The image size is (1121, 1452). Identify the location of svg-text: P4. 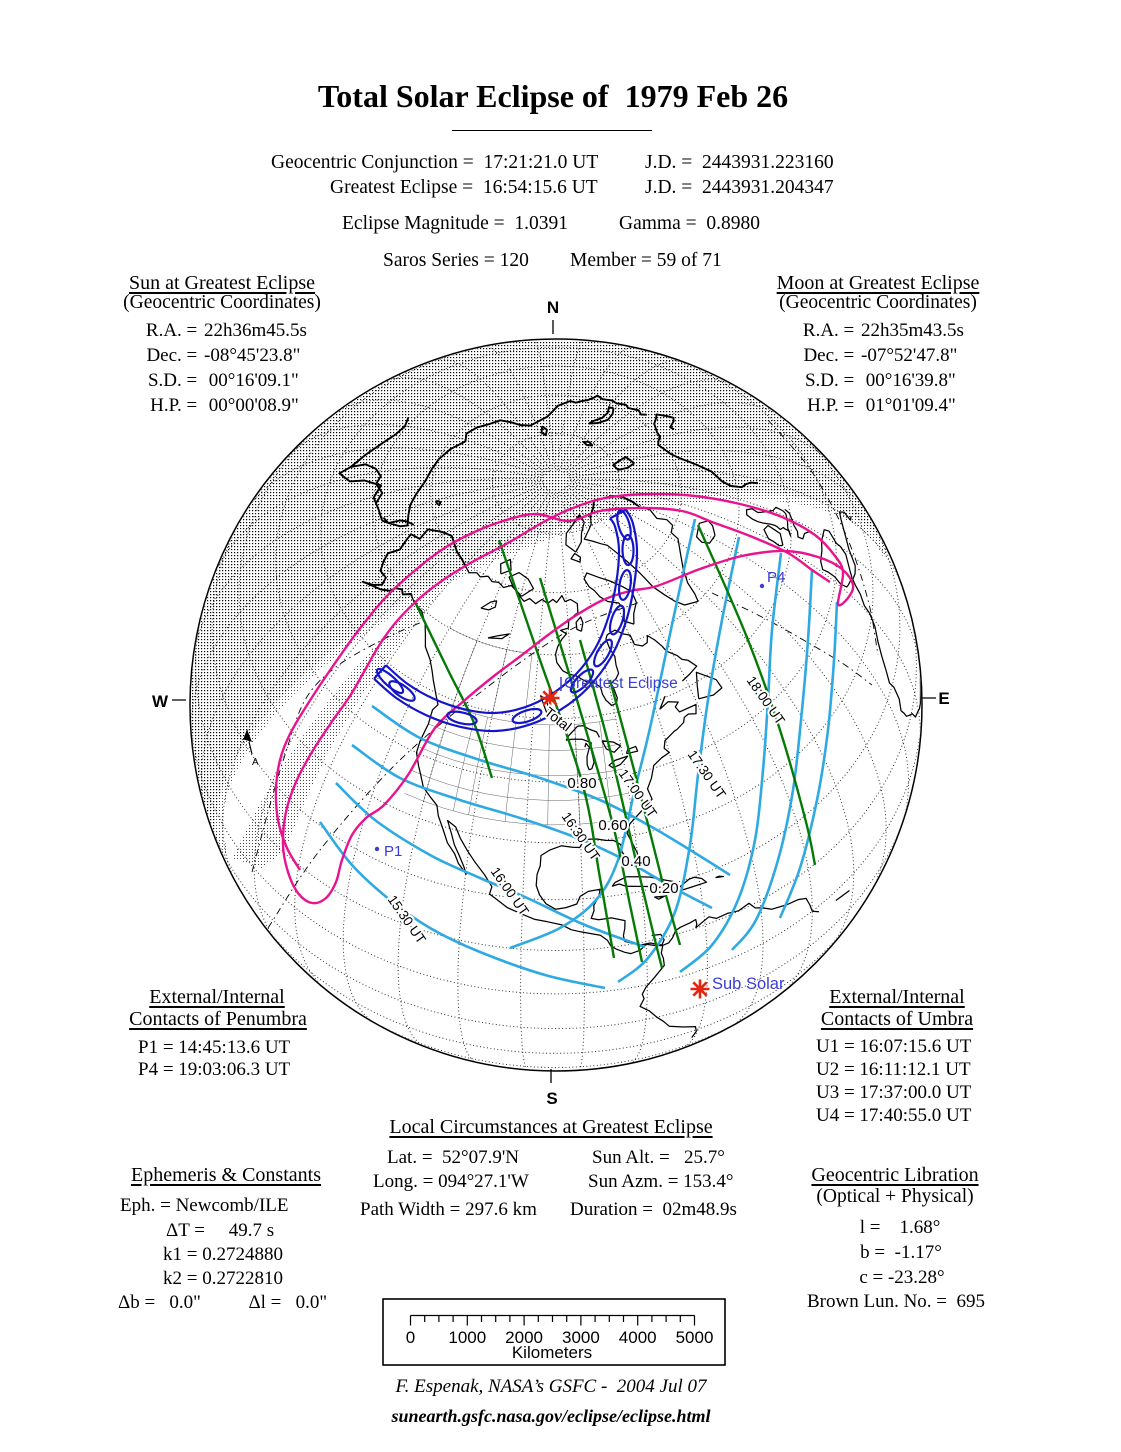
(776, 577).